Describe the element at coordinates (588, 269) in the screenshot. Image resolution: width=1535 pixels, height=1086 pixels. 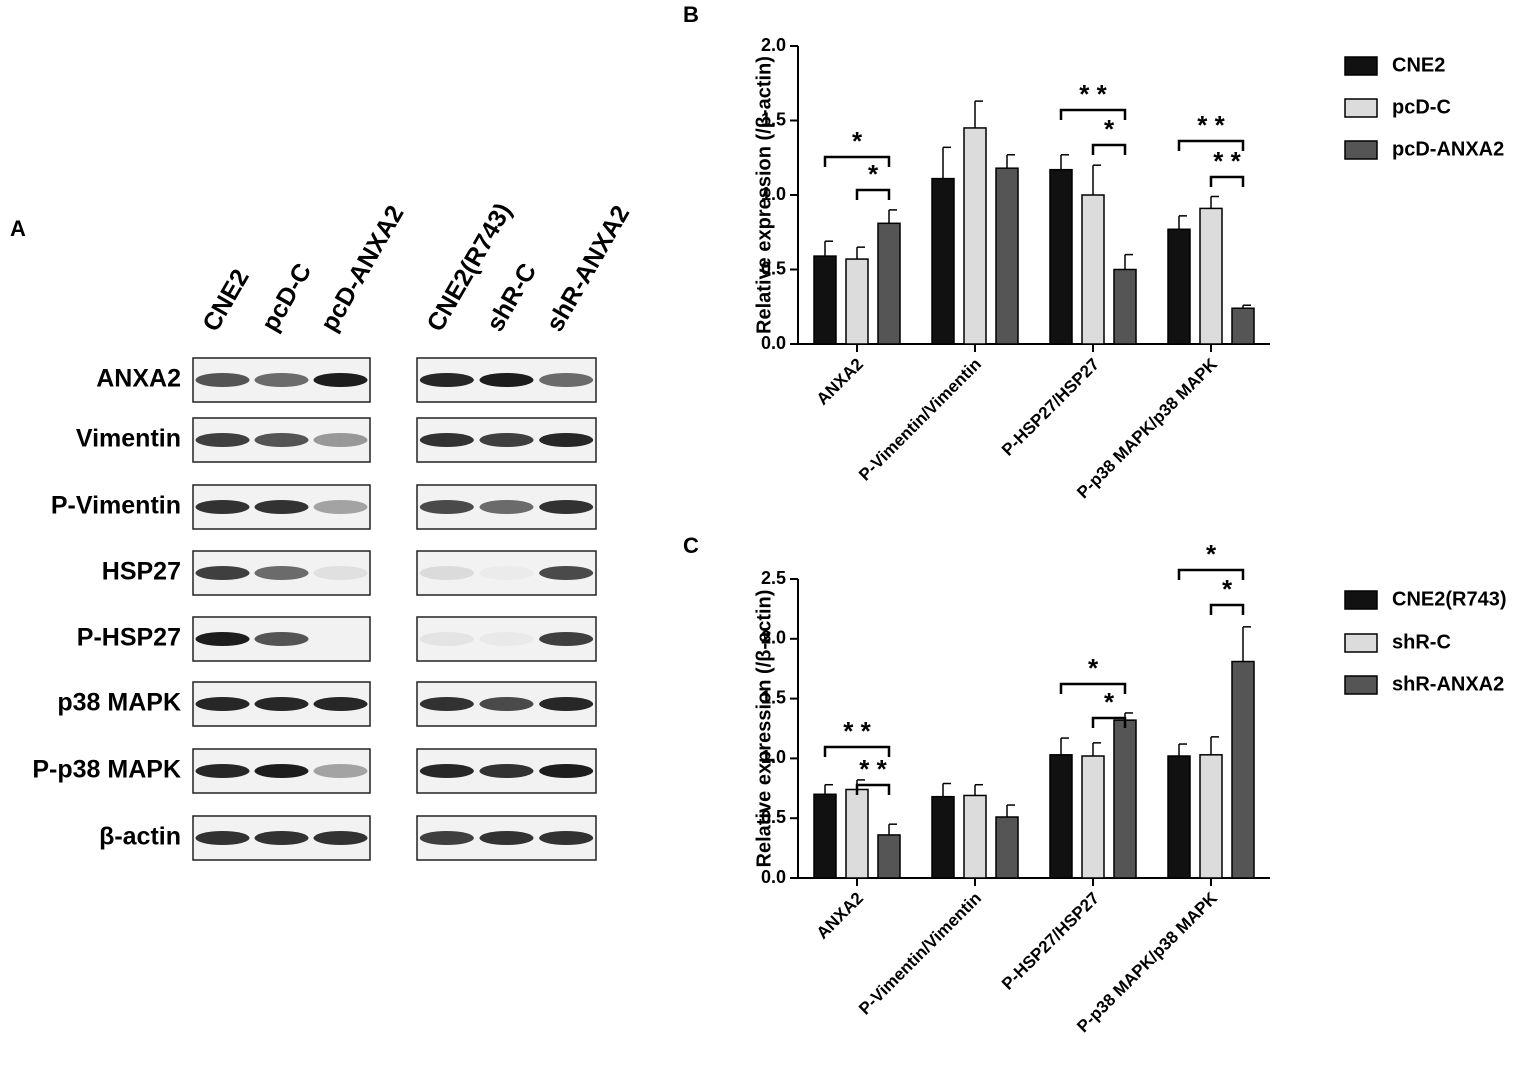
I see `lane-label: shR-ANXA2` at that location.